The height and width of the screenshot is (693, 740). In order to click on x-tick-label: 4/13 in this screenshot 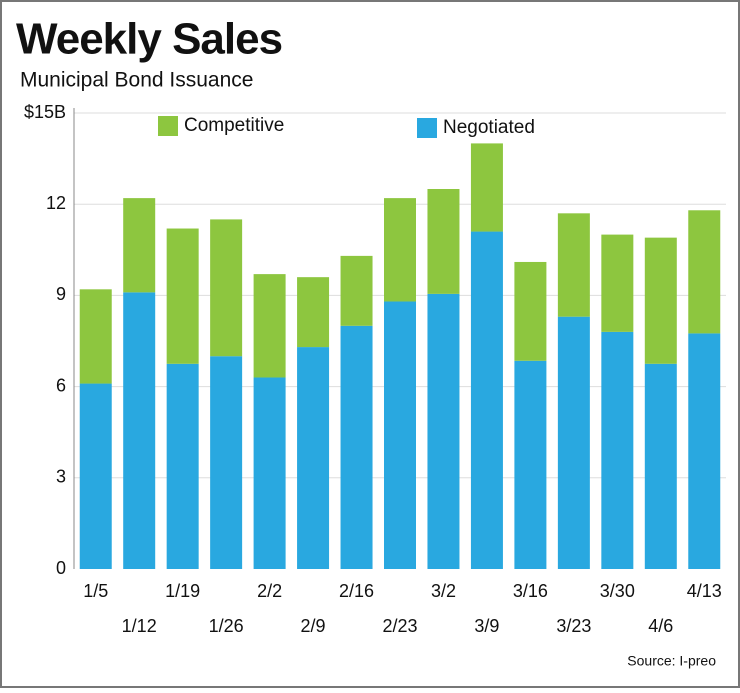, I will do `click(704, 591)`.